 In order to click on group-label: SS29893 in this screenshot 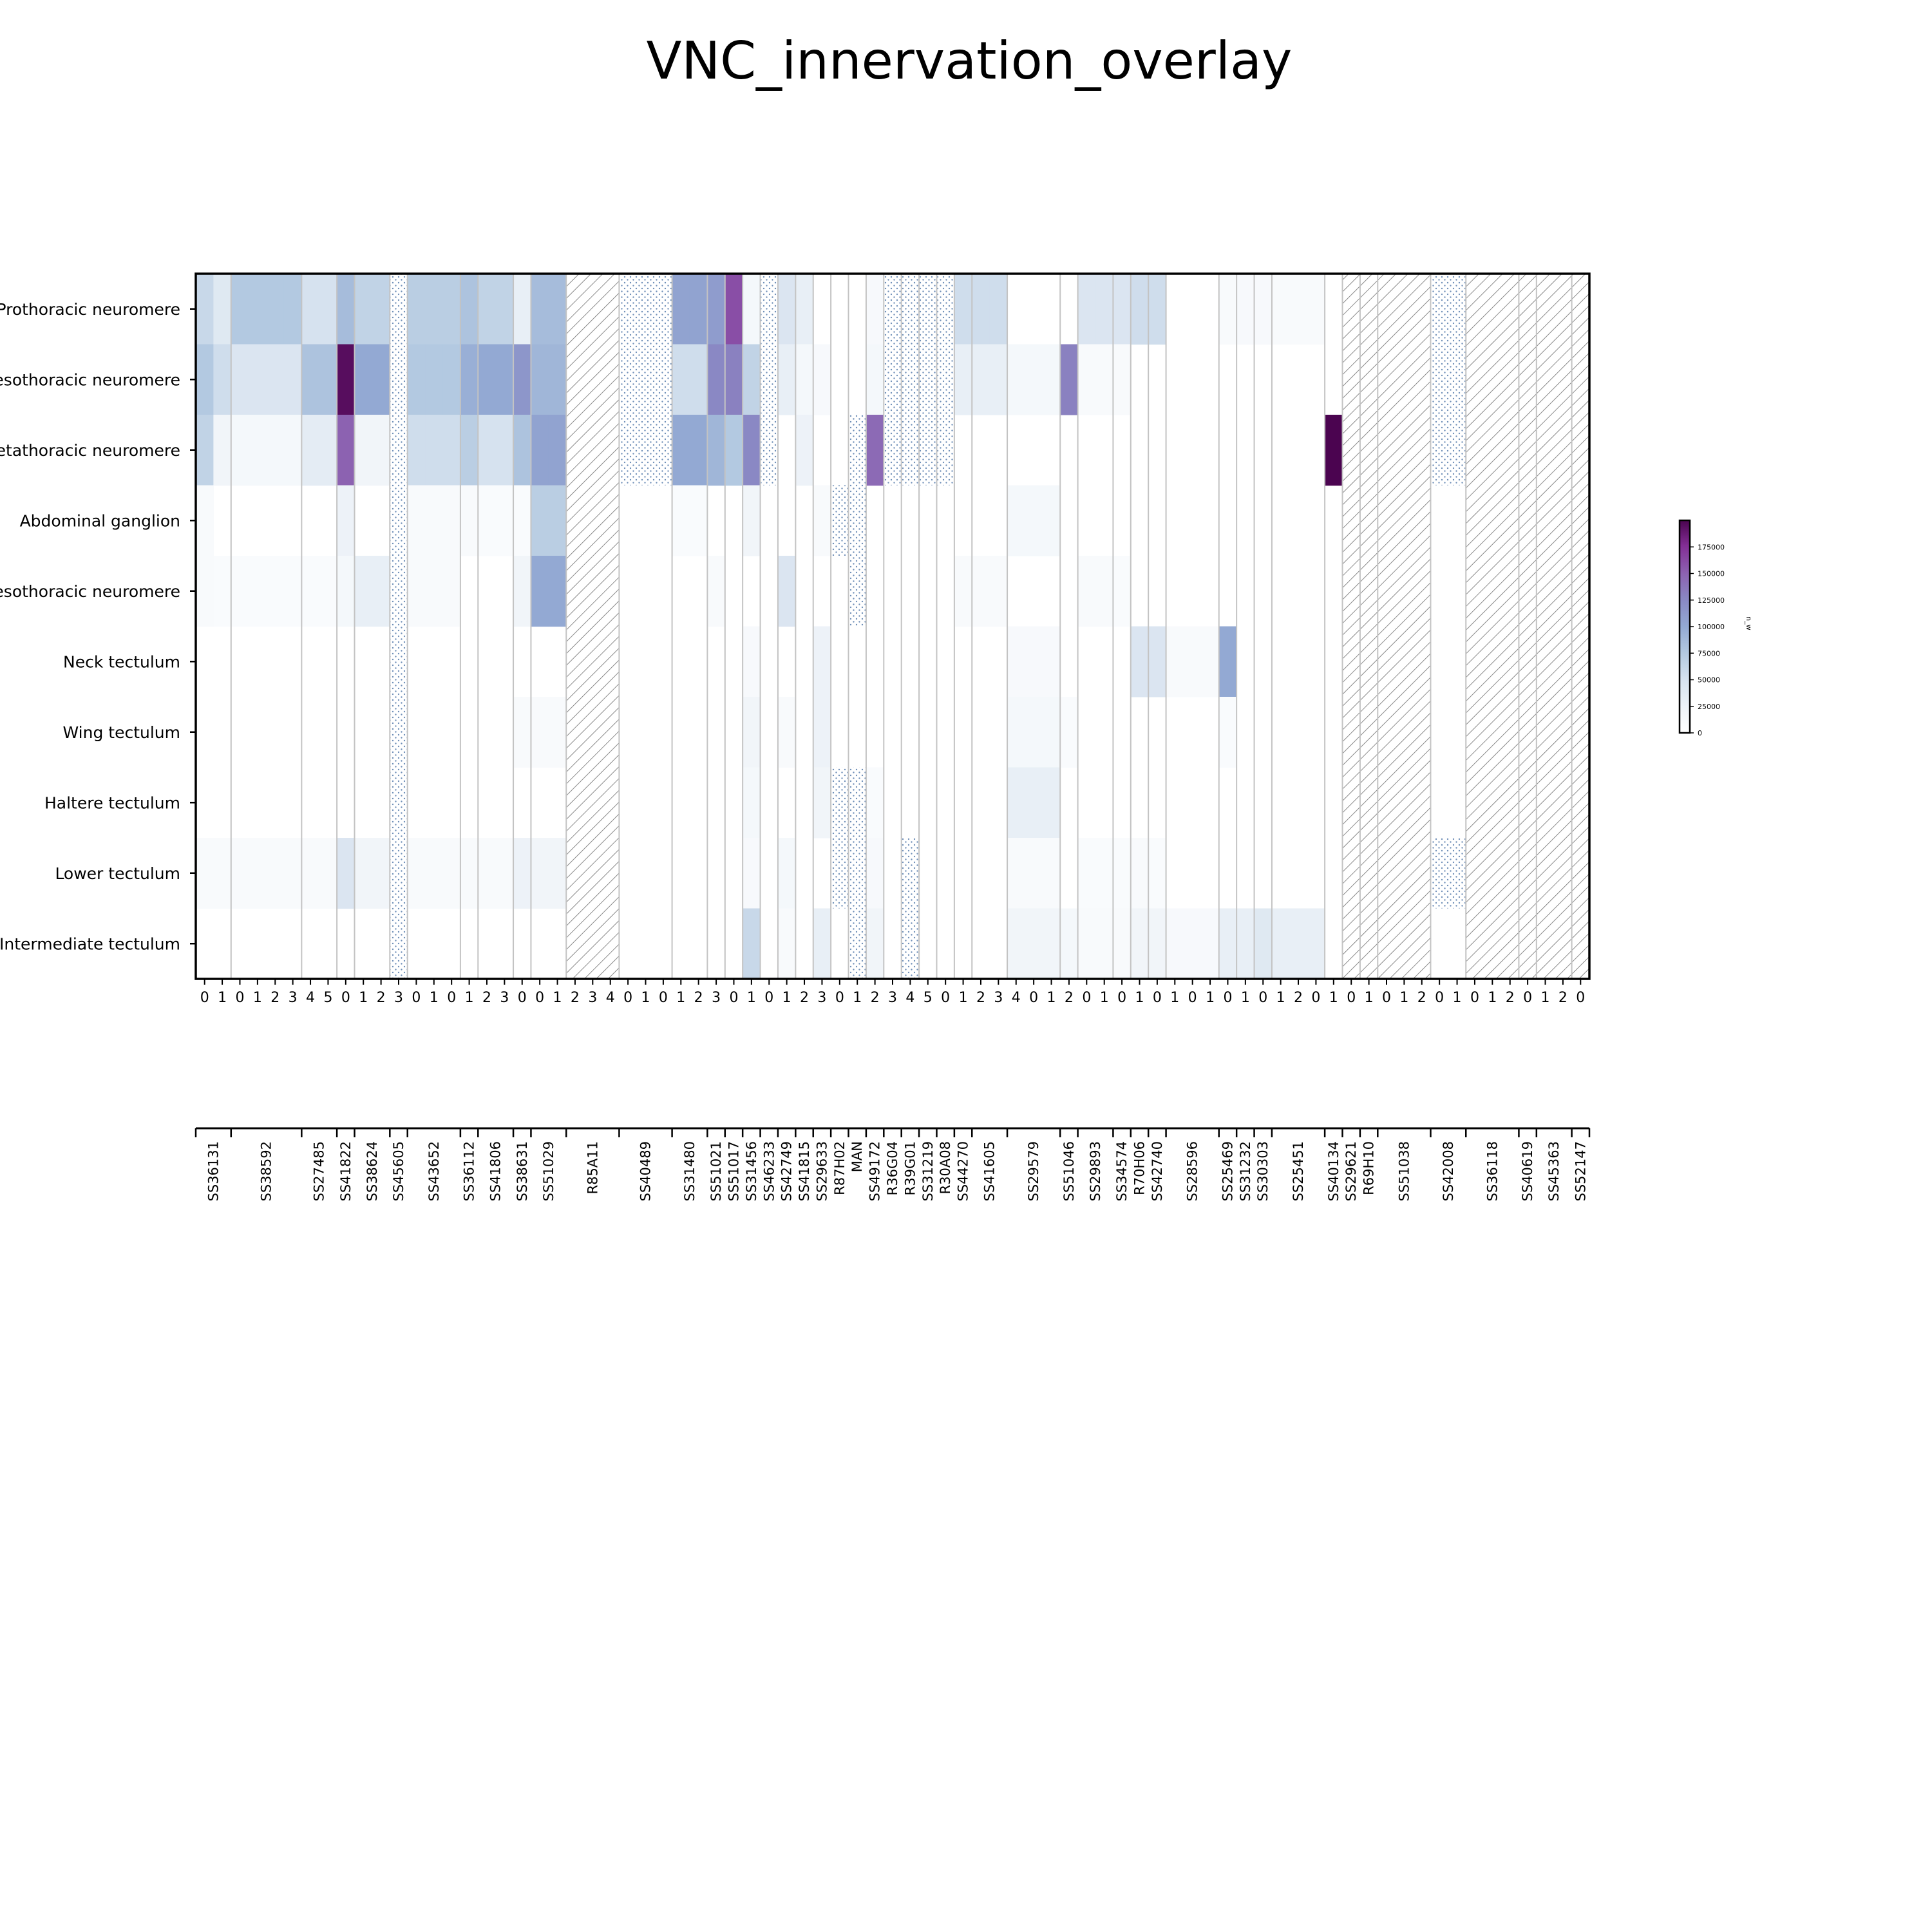, I will do `click(1095, 1171)`.